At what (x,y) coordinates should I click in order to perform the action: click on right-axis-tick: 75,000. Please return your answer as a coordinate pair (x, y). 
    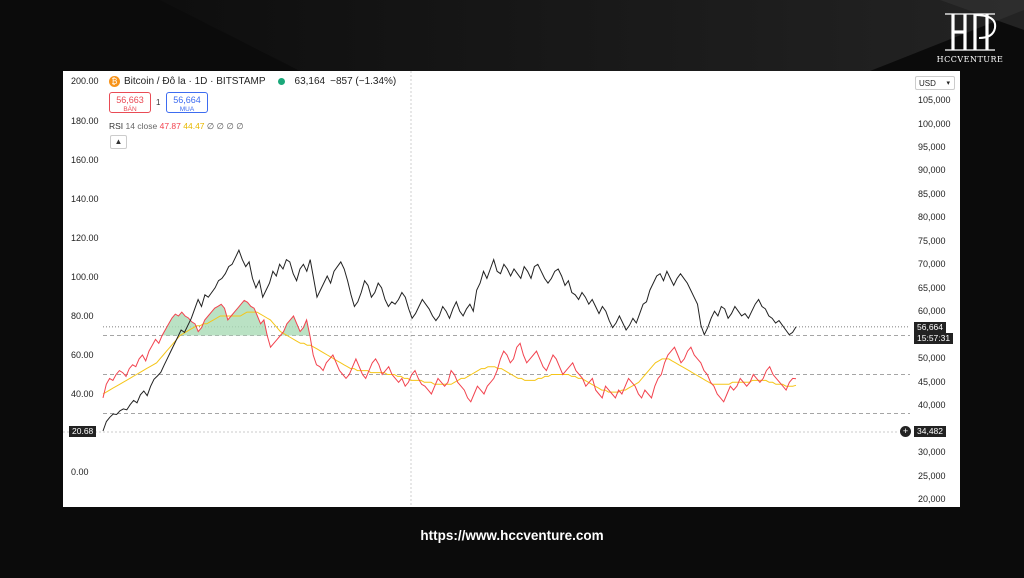
    Looking at the image, I should click on (932, 241).